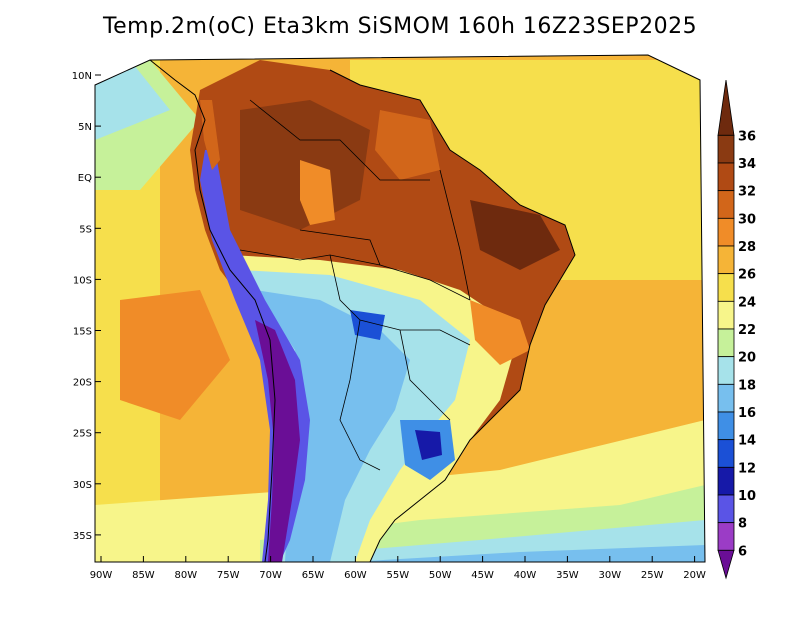 The height and width of the screenshot is (622, 800). Describe the element at coordinates (185, 575) in the screenshot. I see `lon-tick-label: 80W` at that location.